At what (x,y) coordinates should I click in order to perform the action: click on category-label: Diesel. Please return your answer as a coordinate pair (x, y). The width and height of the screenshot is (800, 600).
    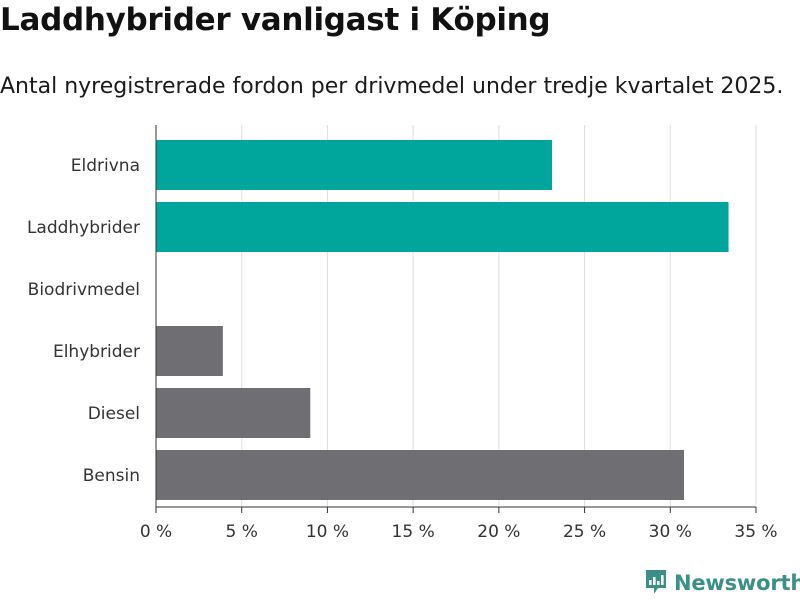
    Looking at the image, I should click on (114, 414).